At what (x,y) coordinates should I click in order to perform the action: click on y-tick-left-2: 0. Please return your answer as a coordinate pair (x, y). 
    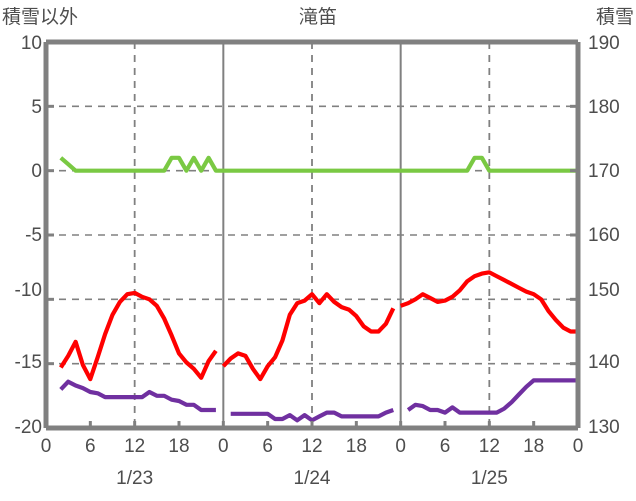
    Looking at the image, I should click on (36, 171).